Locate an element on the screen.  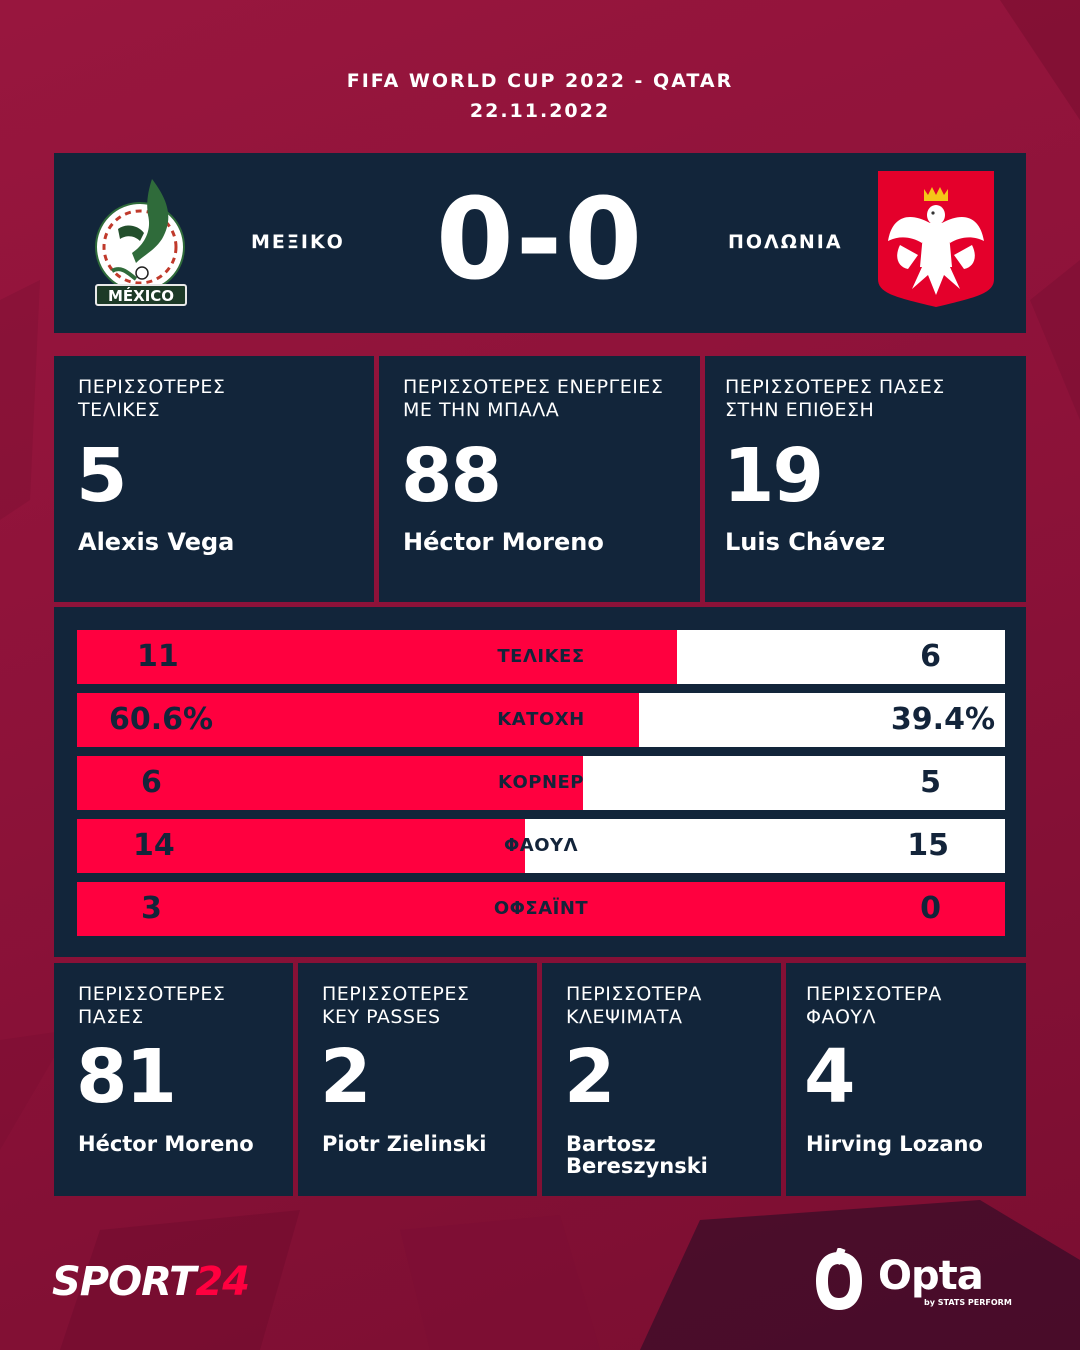
match-score: 0-0 is located at coordinates (540, 240).